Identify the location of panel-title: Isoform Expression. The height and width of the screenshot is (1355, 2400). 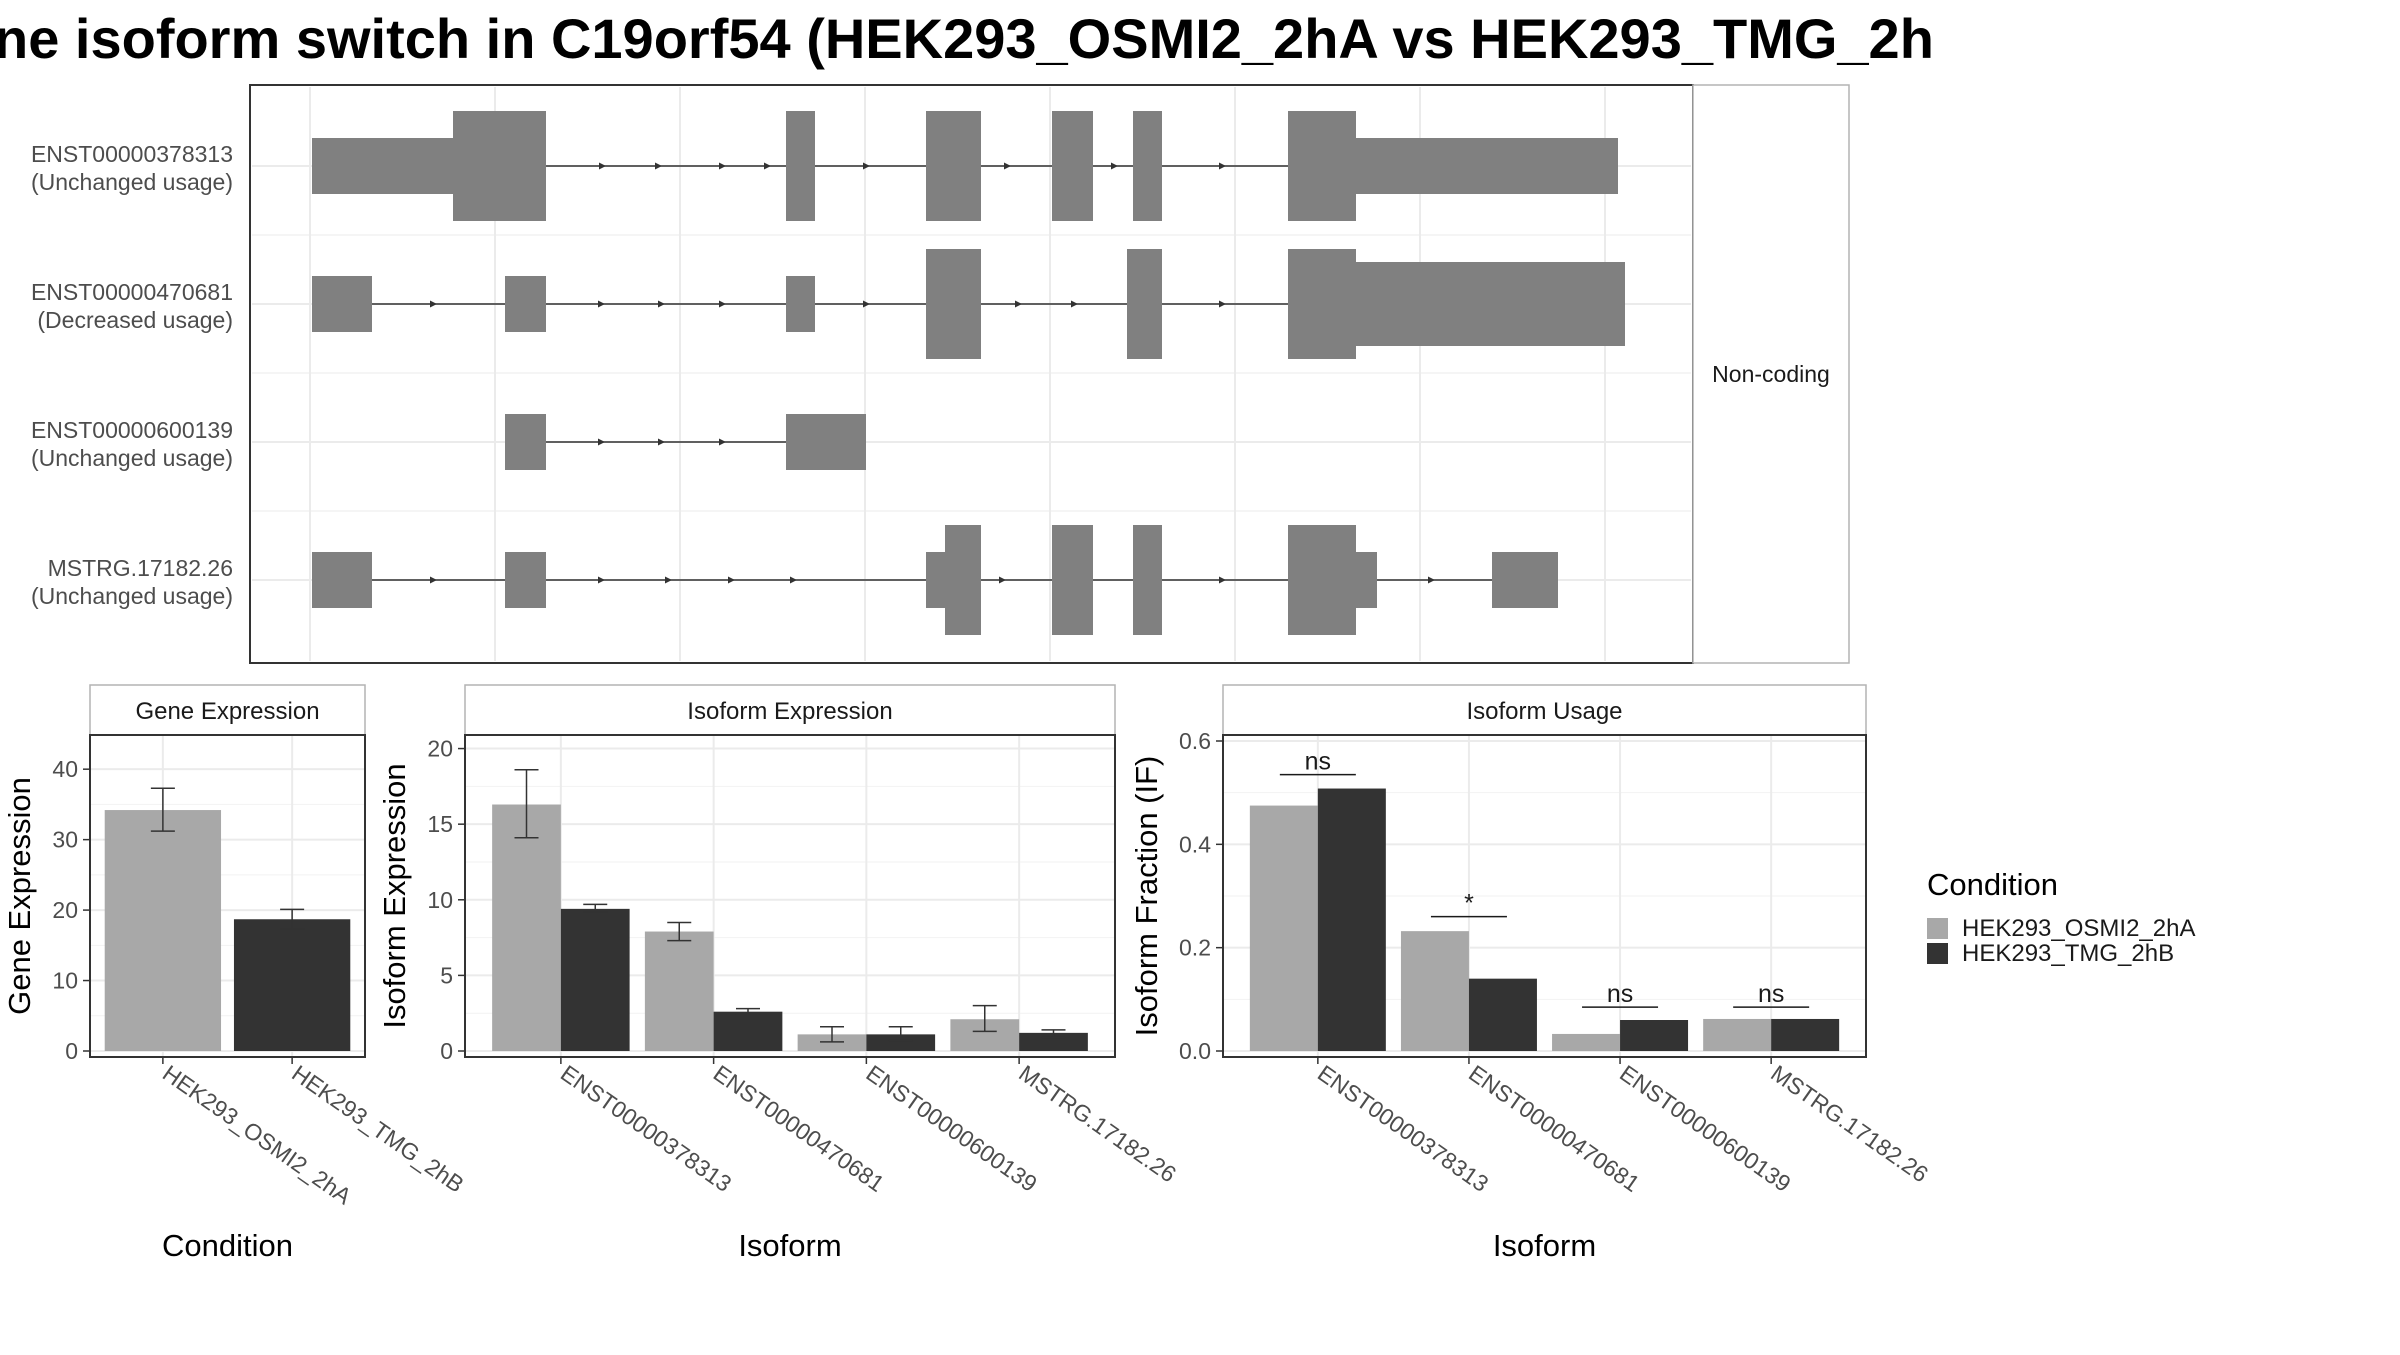
(789, 711).